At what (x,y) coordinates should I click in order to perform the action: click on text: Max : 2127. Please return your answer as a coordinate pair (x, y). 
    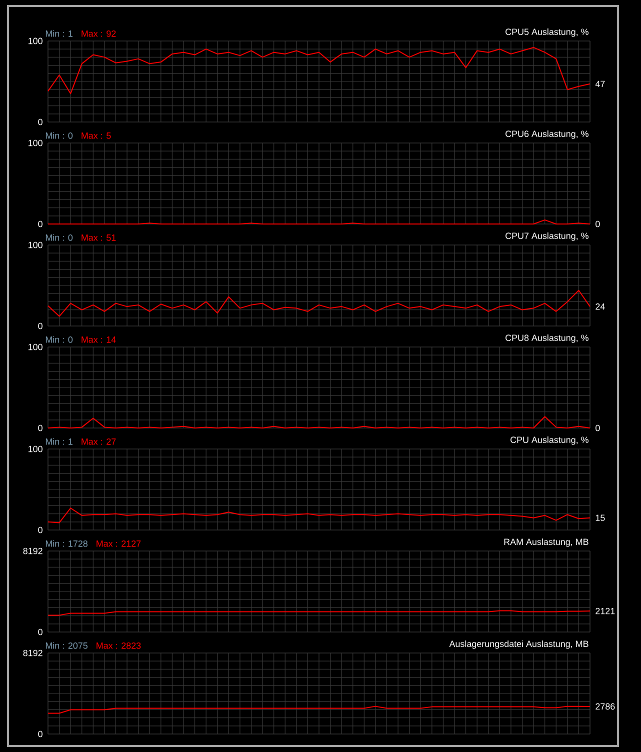
    Looking at the image, I should click on (118, 543).